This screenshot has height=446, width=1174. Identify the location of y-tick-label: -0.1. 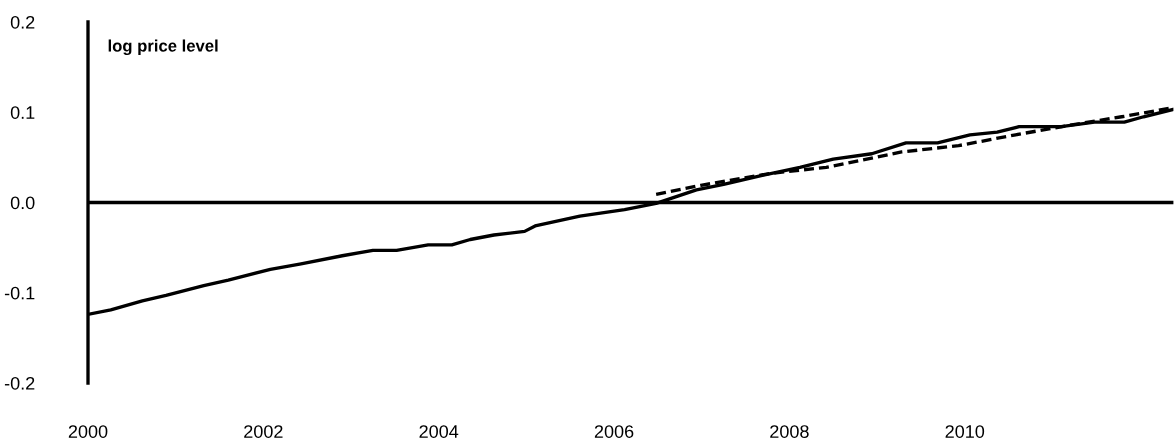
(19, 293).